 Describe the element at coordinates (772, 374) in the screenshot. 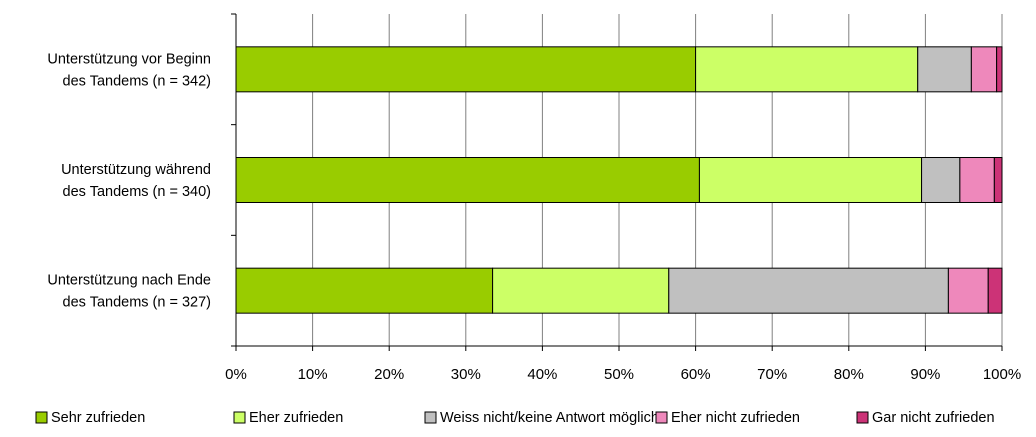

I see `x-tick-label: 70%` at that location.